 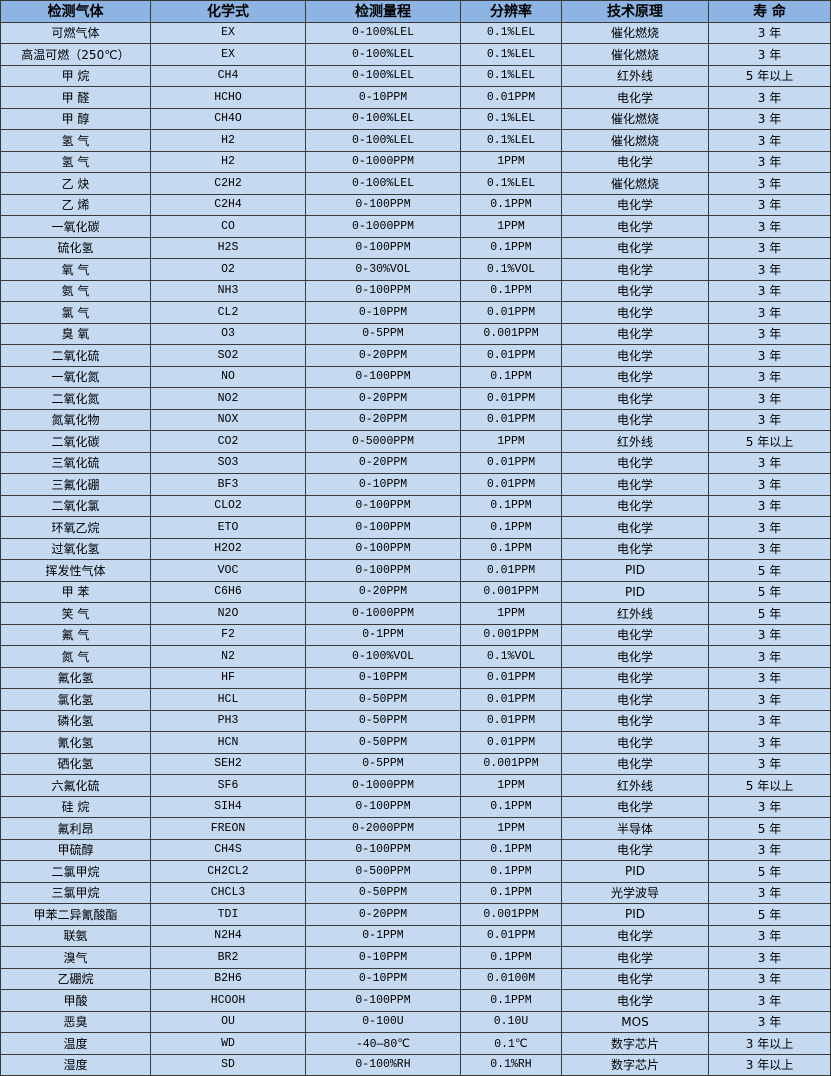 What do you see at coordinates (383, 613) in the screenshot?
I see `range-cell: 0-1000PPM` at bounding box center [383, 613].